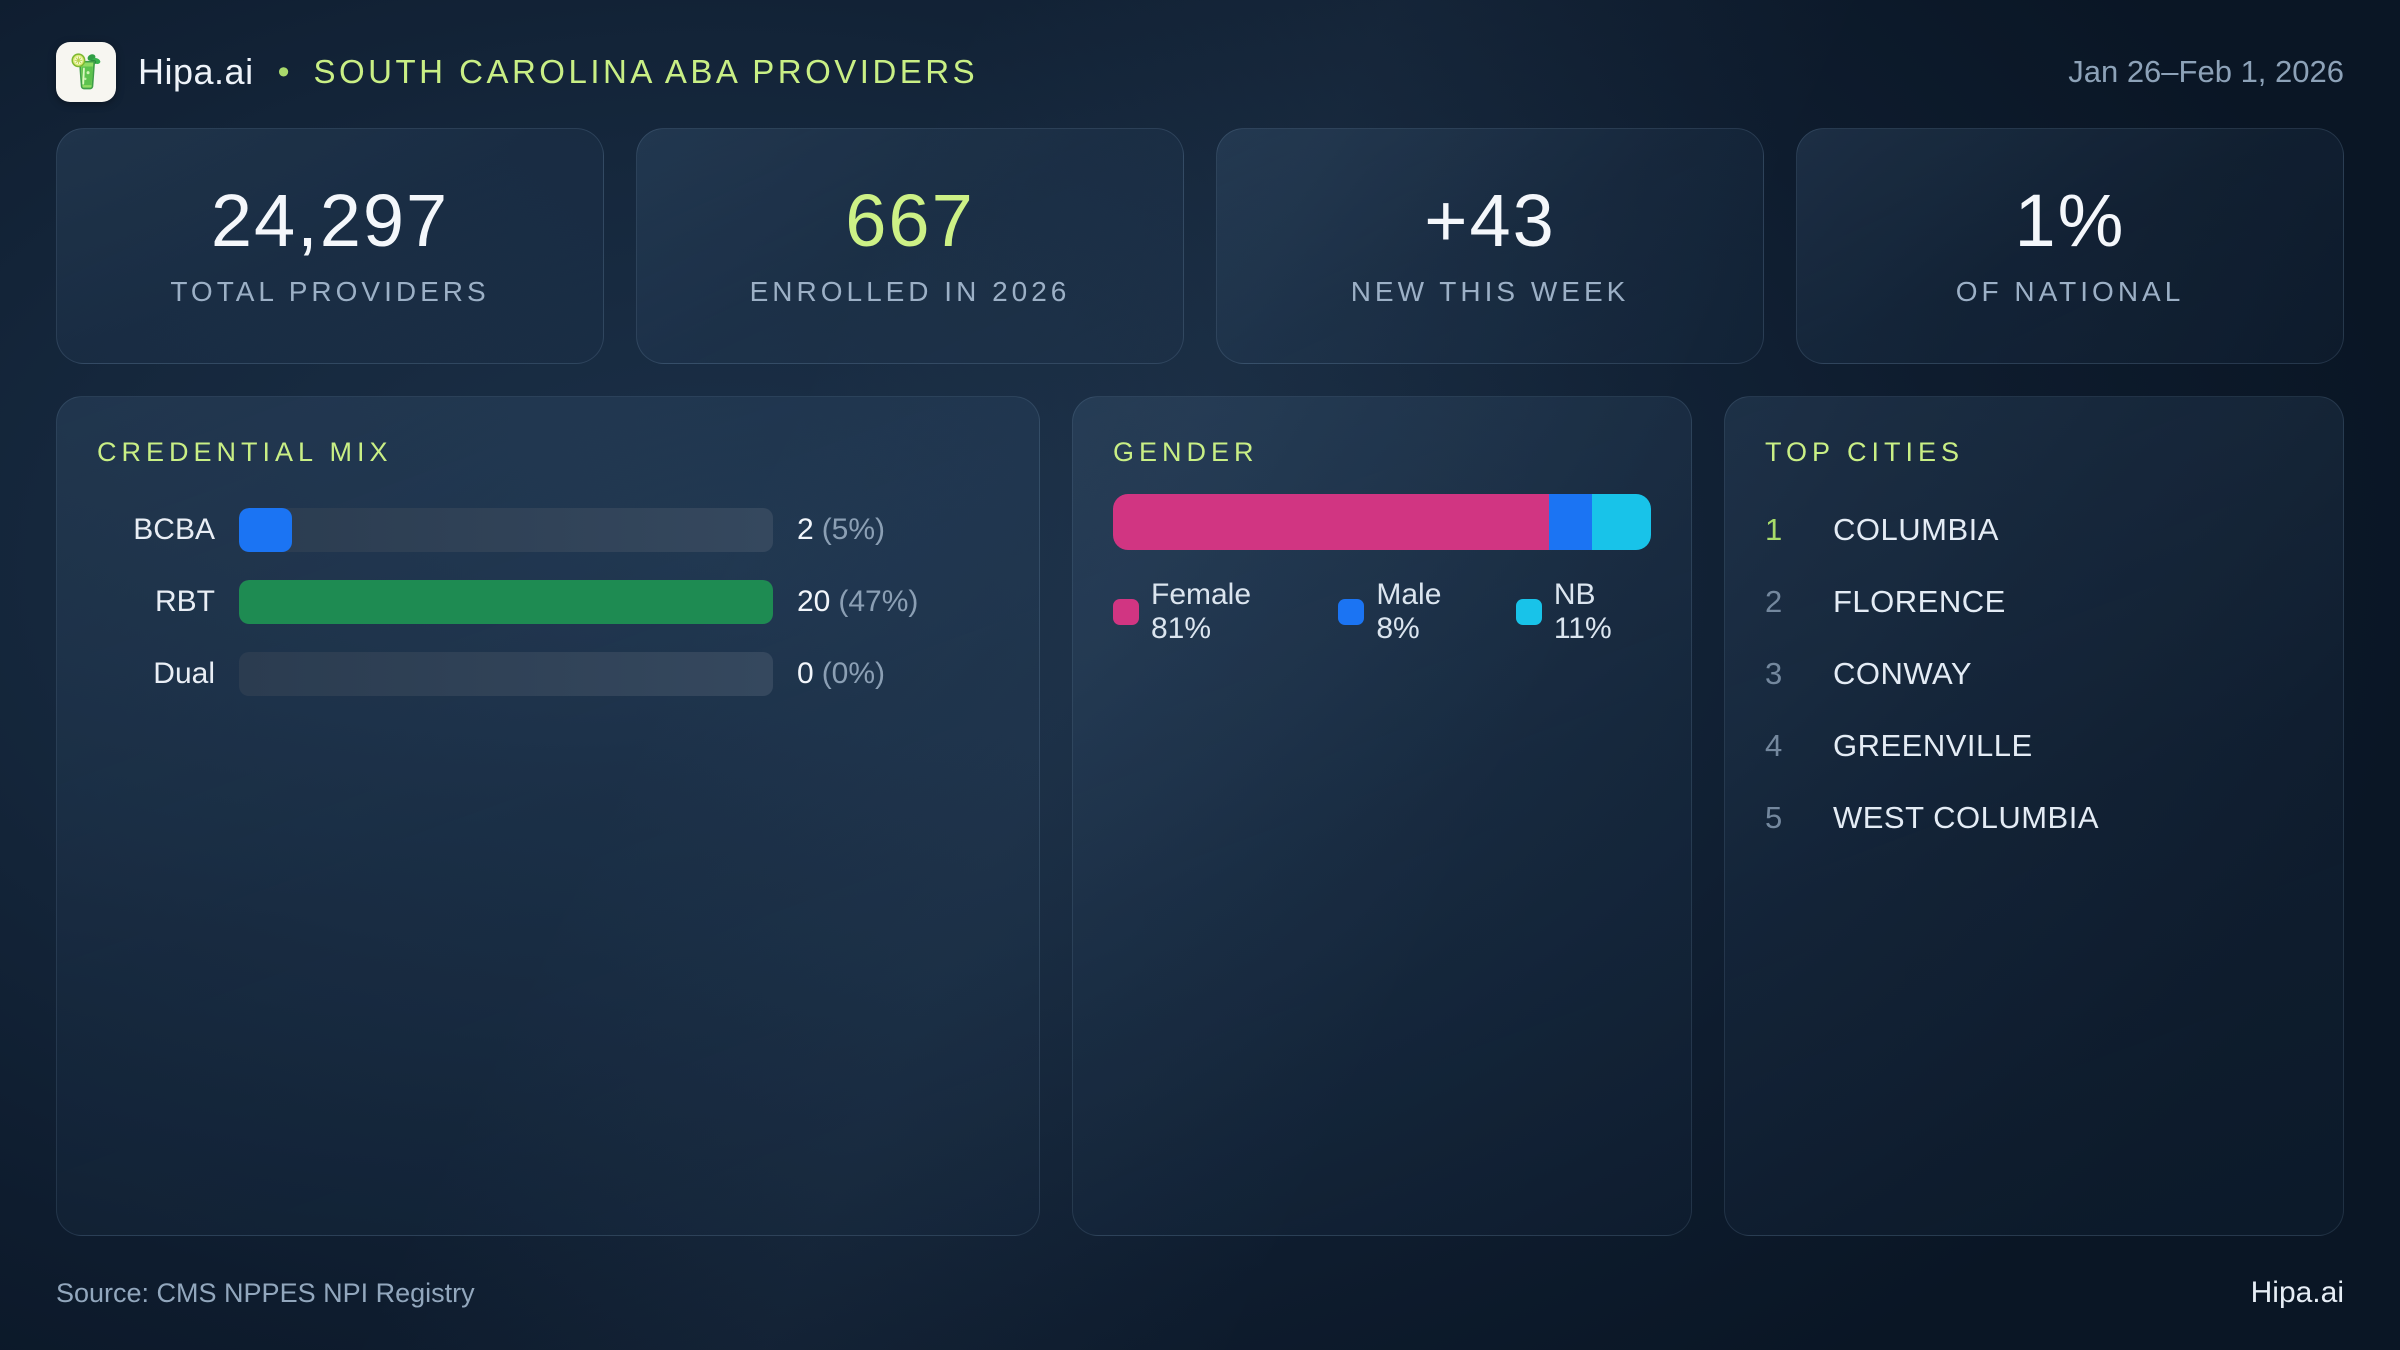 The height and width of the screenshot is (1350, 2400). Describe the element at coordinates (2206, 71) in the screenshot. I see `date-range: Jan 26–Feb 1, 2026` at that location.